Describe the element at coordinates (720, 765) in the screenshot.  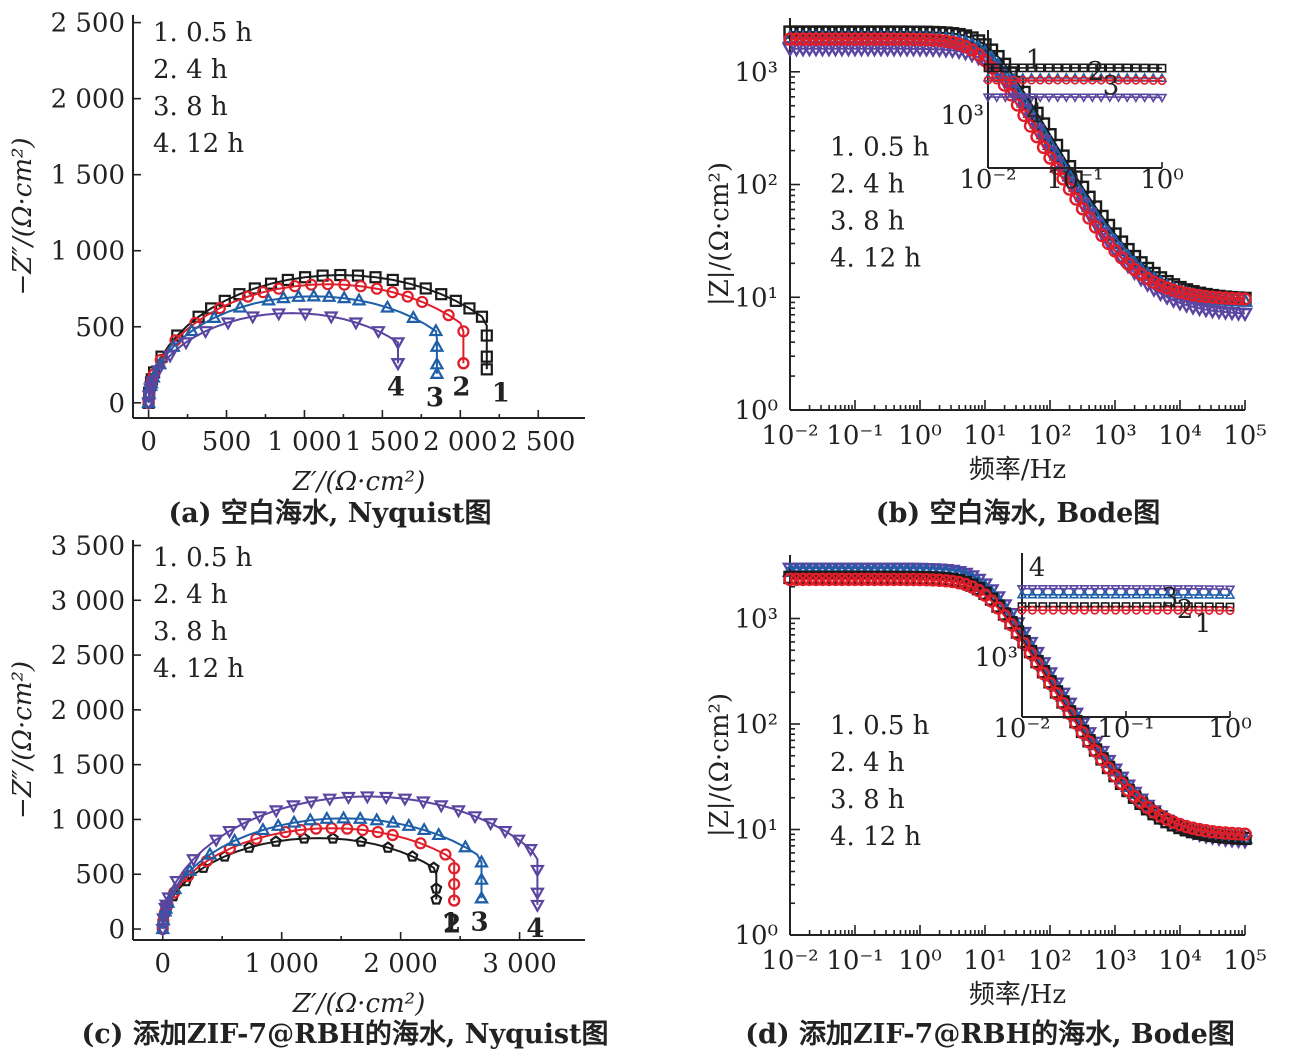
I see `y-axis-label: |Z|/(Ω·cm²)` at that location.